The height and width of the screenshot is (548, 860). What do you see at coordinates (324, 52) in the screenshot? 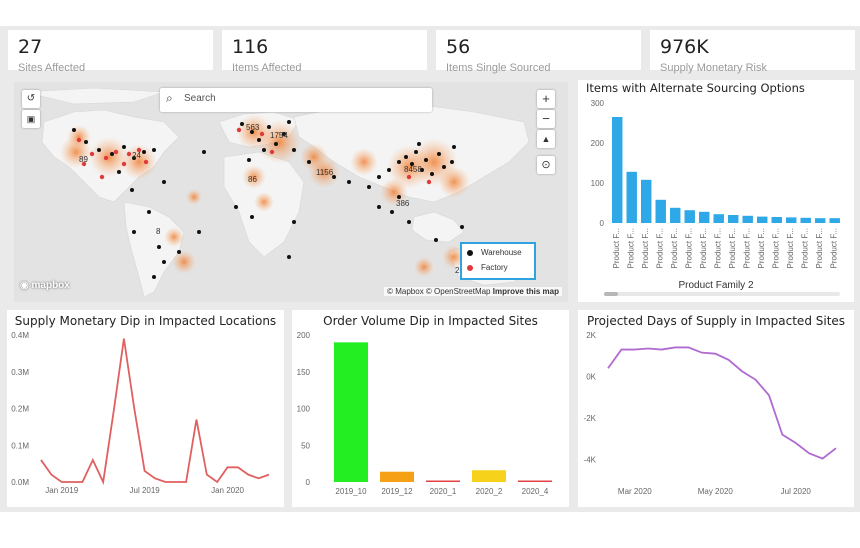
I see `kpi-card-items: 116 Items Affected` at bounding box center [324, 52].